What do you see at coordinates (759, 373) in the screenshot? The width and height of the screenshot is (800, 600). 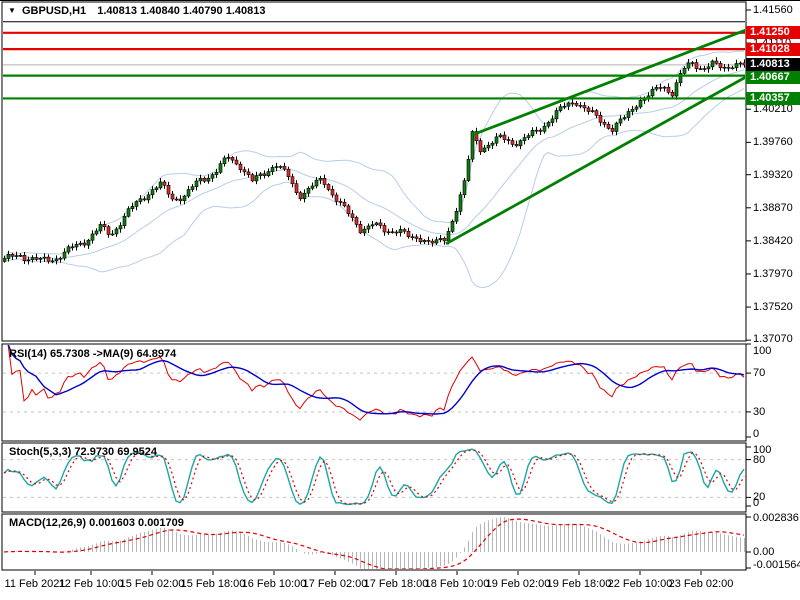 I see `rsi-tick-label: 70` at bounding box center [759, 373].